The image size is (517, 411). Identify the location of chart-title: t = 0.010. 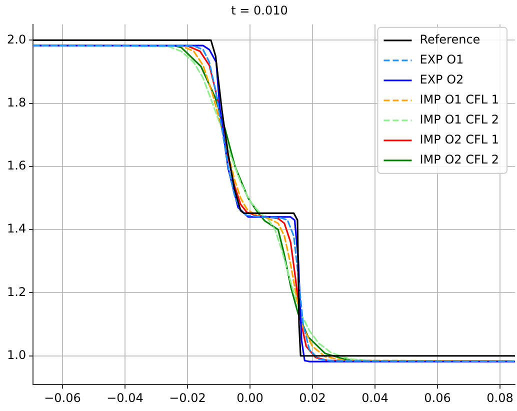
(259, 10).